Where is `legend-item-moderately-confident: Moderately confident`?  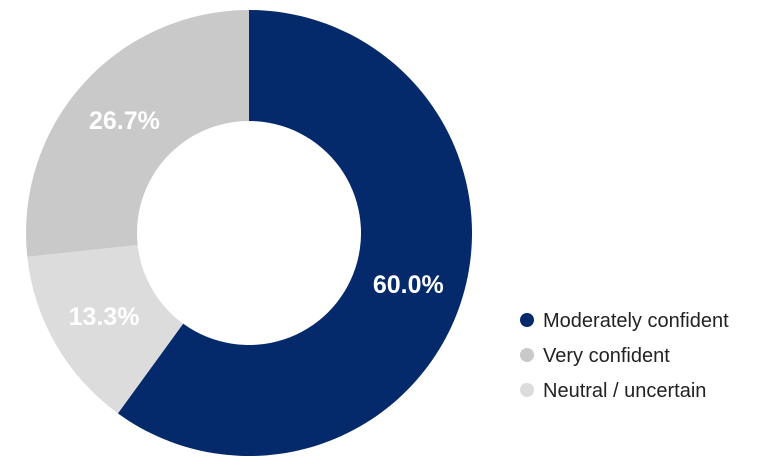 legend-item-moderately-confident: Moderately confident is located at coordinates (624, 321).